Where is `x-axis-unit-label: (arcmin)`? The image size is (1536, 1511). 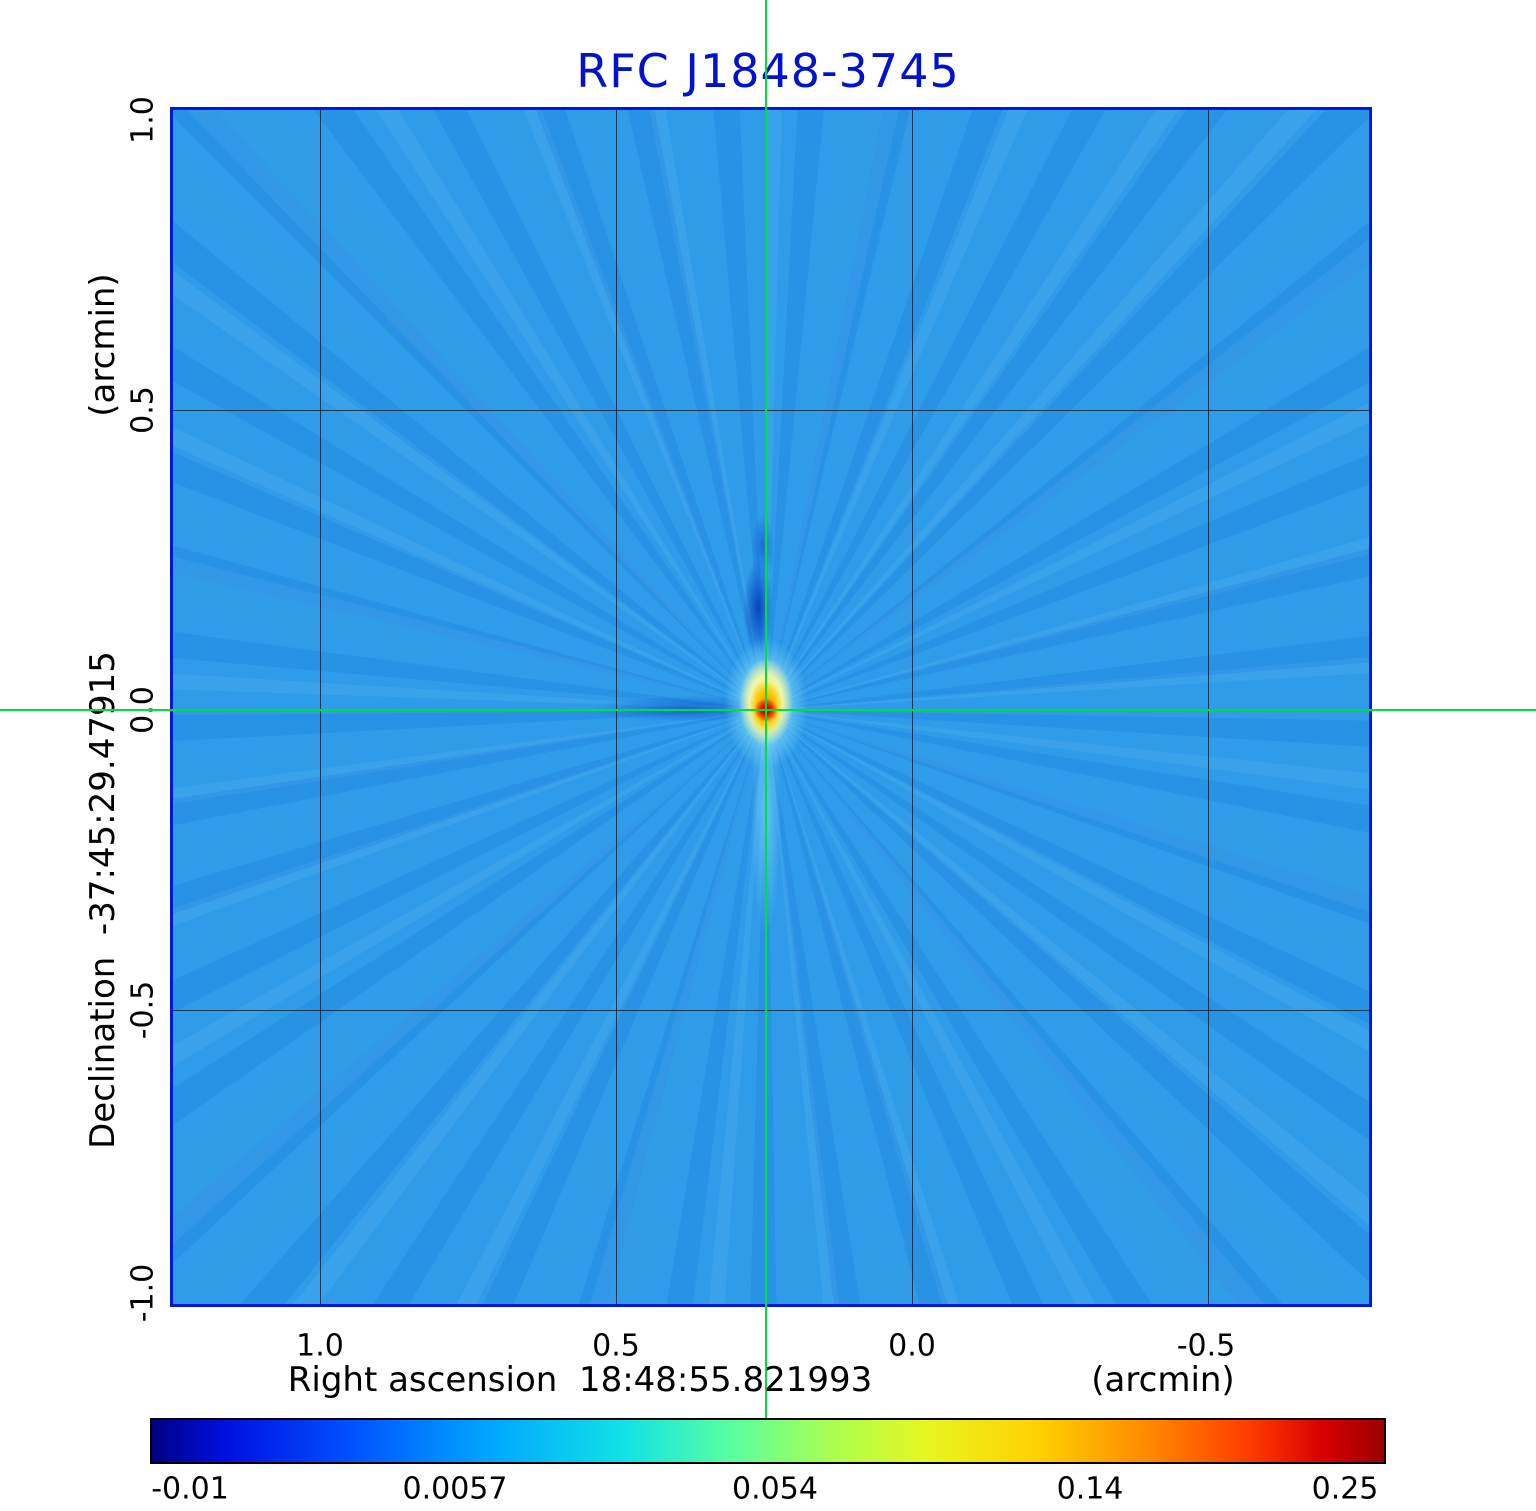 x-axis-unit-label: (arcmin) is located at coordinates (1163, 1380).